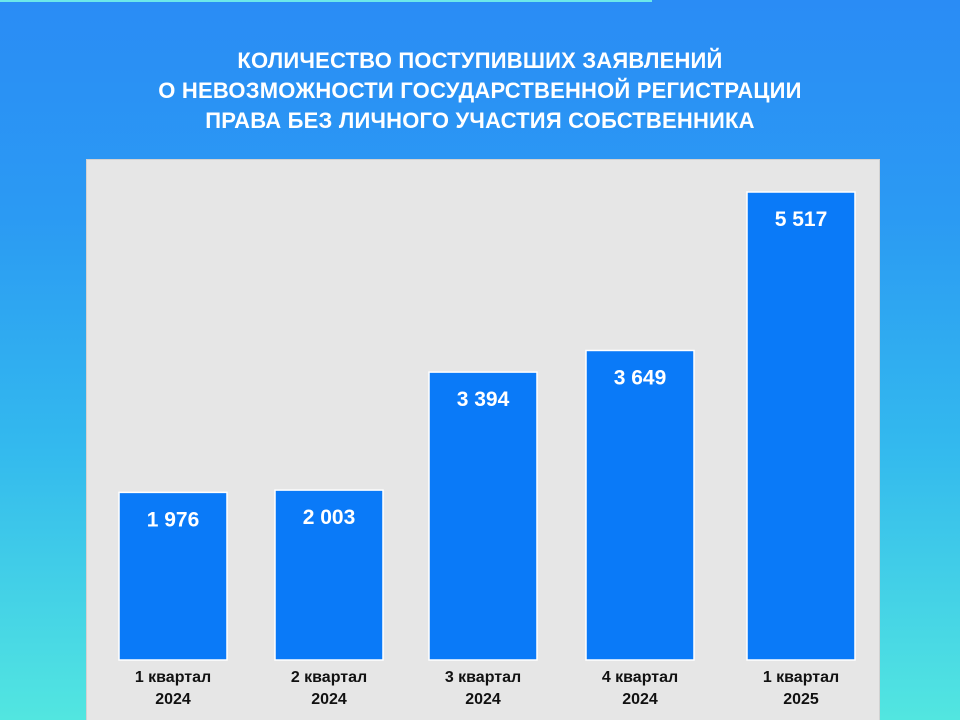 The image size is (960, 720). I want to click on value-label-2: 2 003, so click(329, 517).